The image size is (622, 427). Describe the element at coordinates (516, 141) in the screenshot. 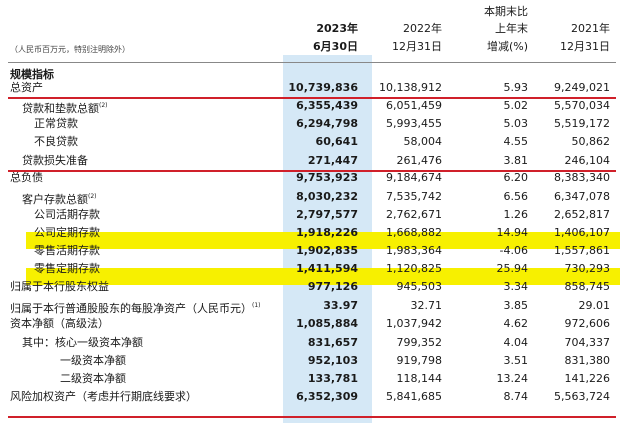

I see `change-pct: 4.55` at that location.